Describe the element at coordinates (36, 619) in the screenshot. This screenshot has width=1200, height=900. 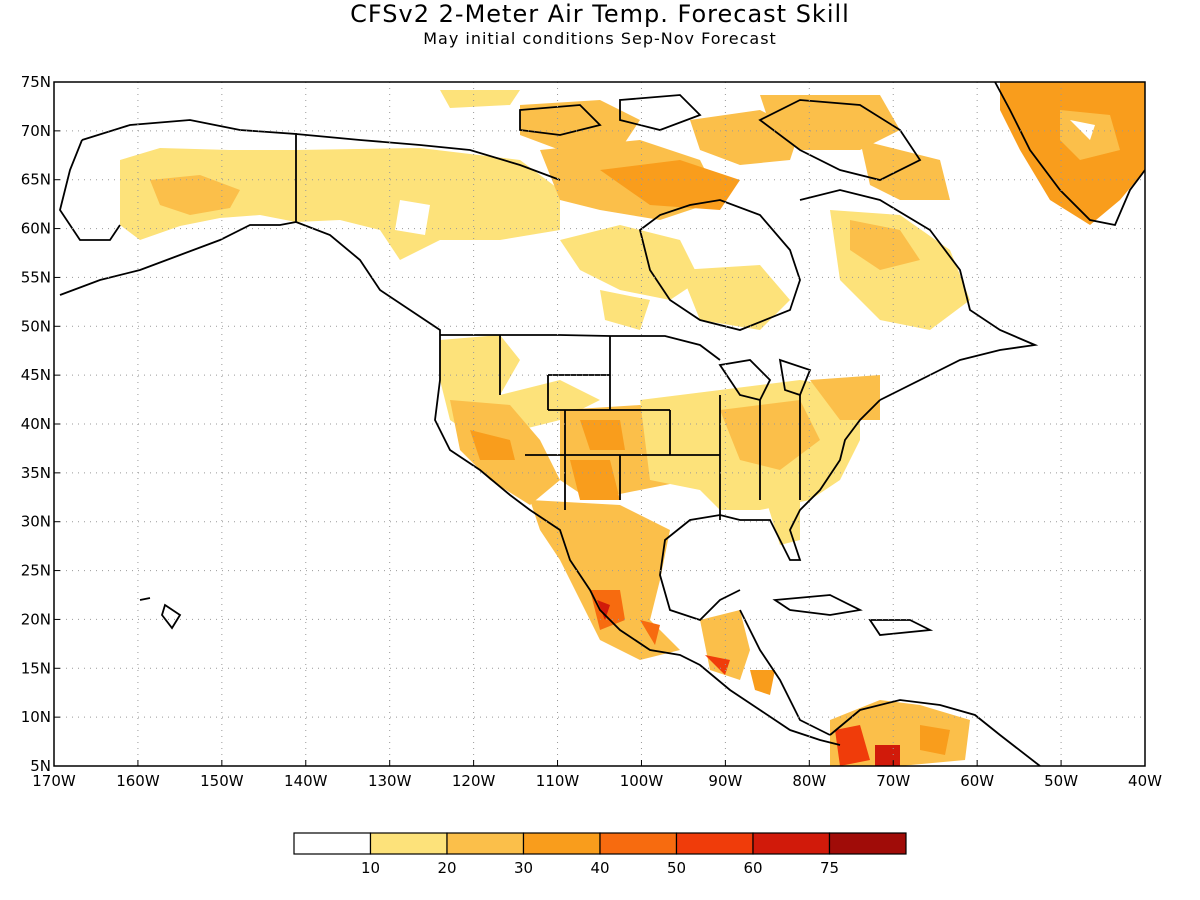
I see `lat-tick-label: 20N` at that location.